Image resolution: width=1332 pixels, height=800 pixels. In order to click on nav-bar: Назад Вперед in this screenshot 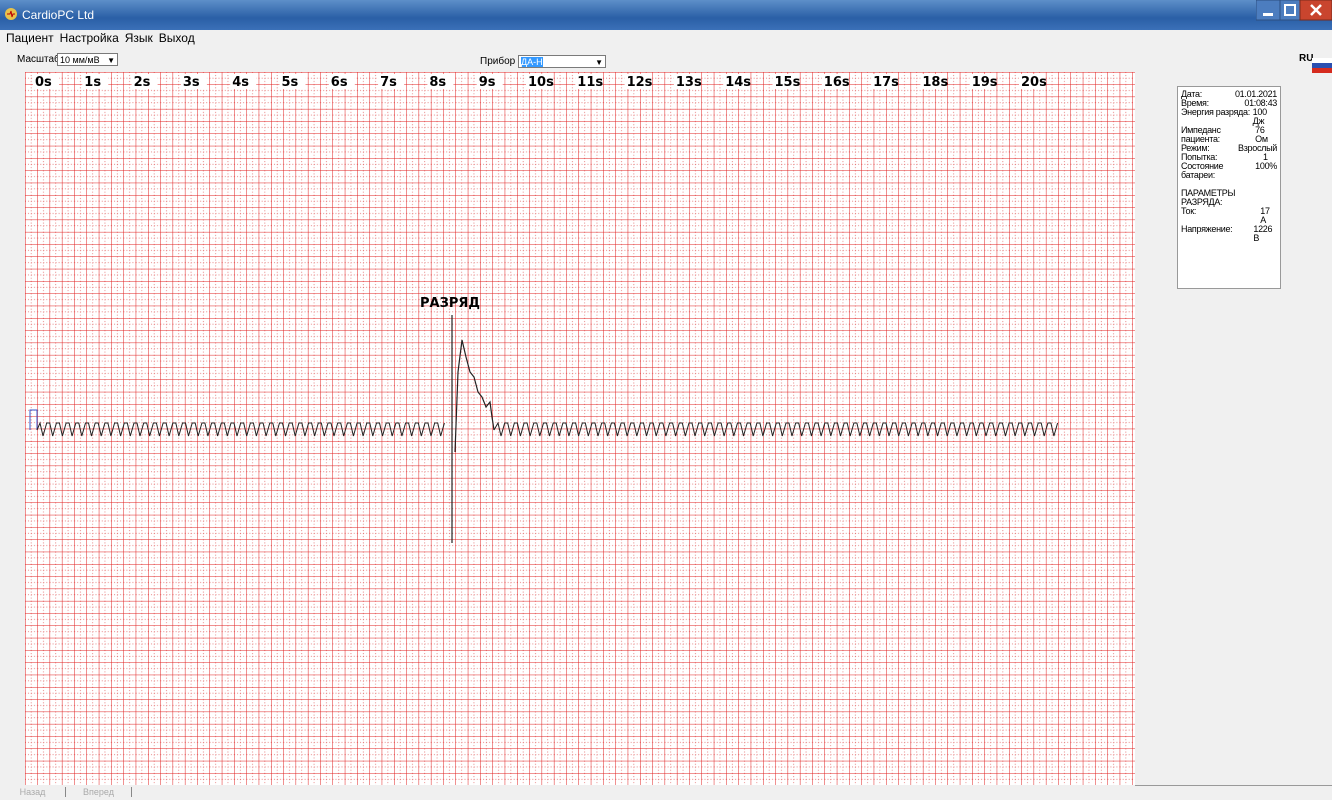, I will do `click(66, 793)`.